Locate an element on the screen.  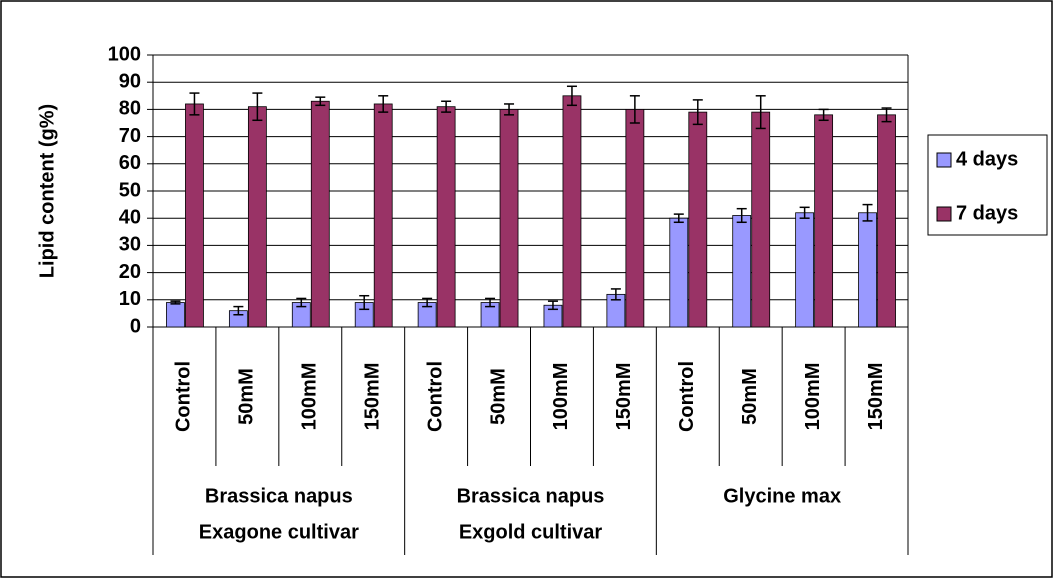
y-tick-label: 0 is located at coordinates (135, 326).